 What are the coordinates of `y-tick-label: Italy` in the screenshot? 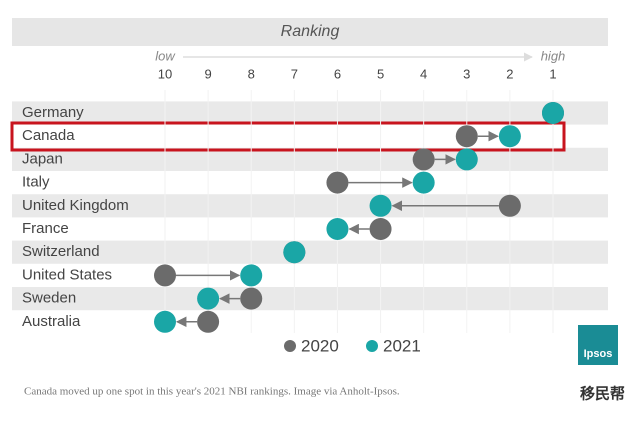 It's located at (36, 182).